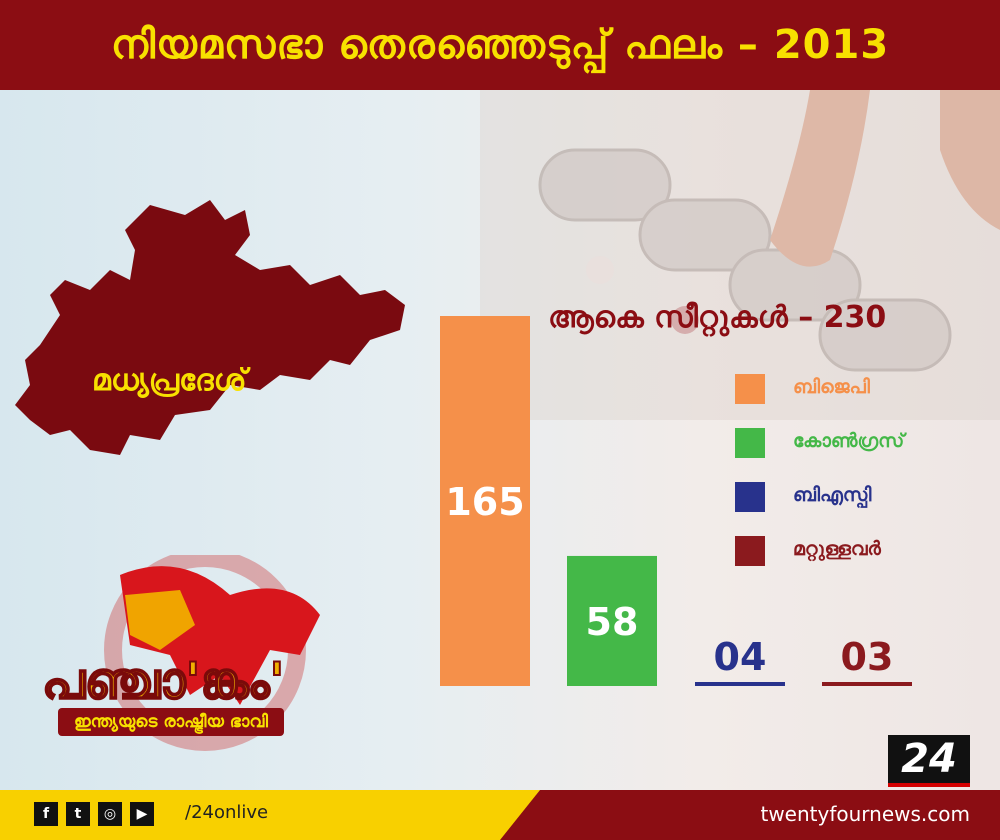  What do you see at coordinates (865, 814) in the screenshot?
I see `website-url: twentyfournews.com` at bounding box center [865, 814].